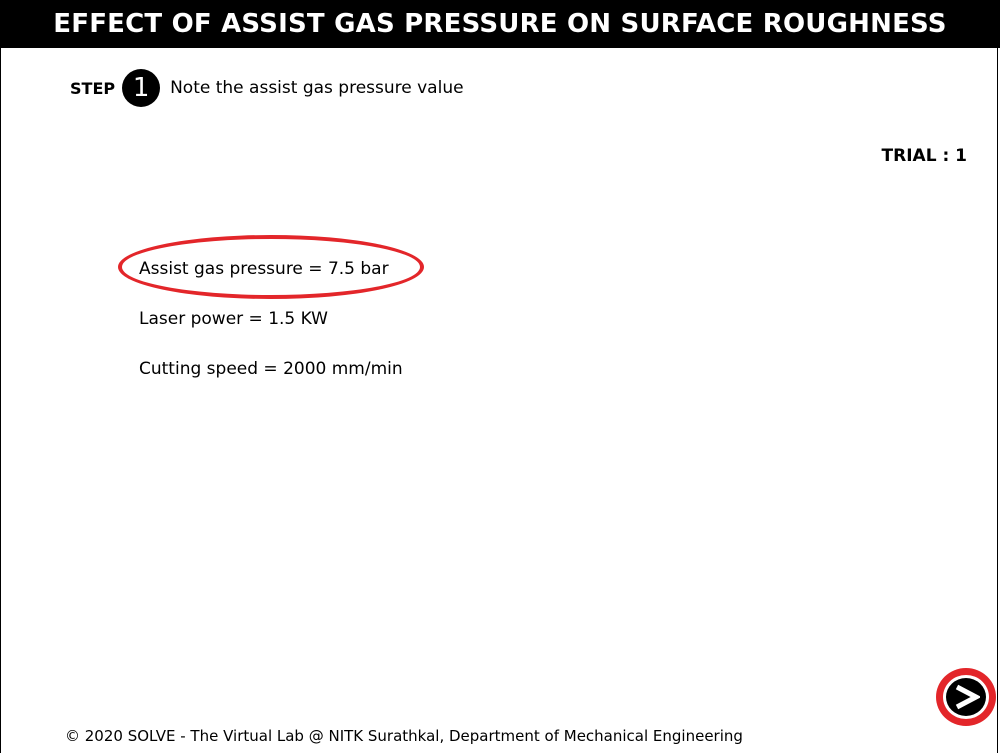 The height and width of the screenshot is (753, 1000). I want to click on highlight-ellipse, so click(271, 267).